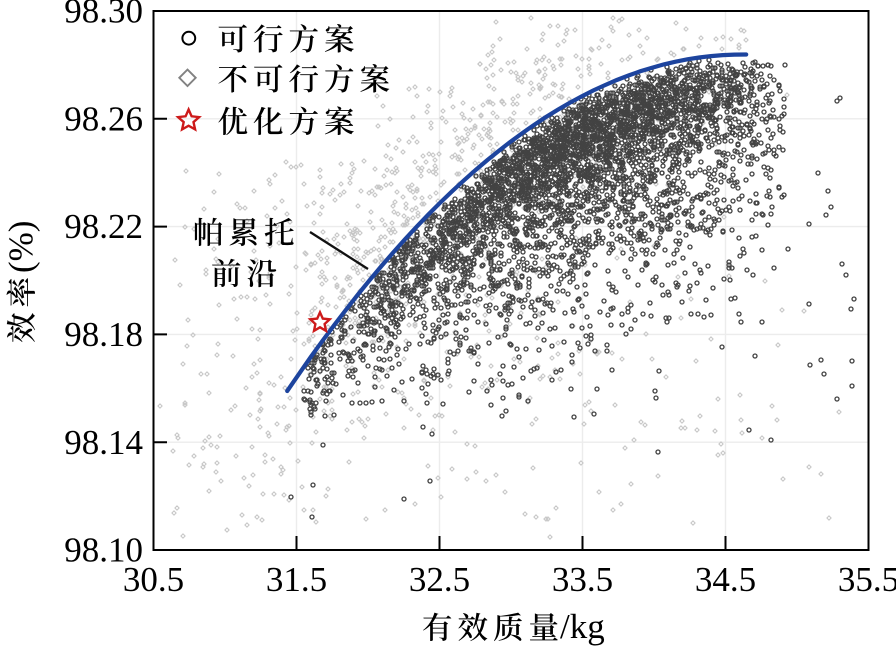  I want to click on svg-text: 32.5, so click(439, 579).